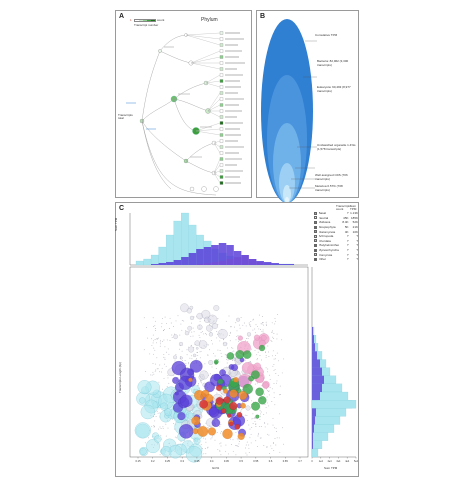  What do you see at coordinates (336, 250) in the screenshot?
I see `legend-row: Mycetorhyncha??` at bounding box center [336, 250].